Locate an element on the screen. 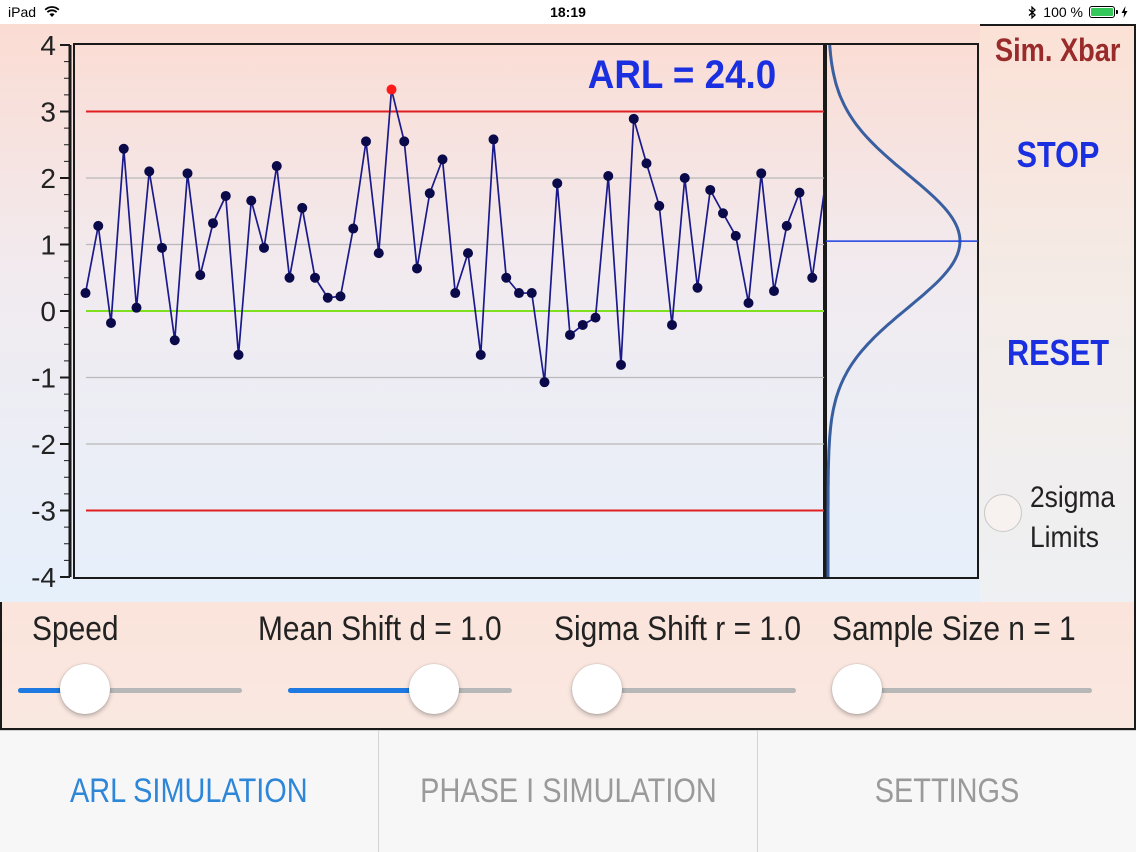  sigma-shift-slider is located at coordinates (684, 689).